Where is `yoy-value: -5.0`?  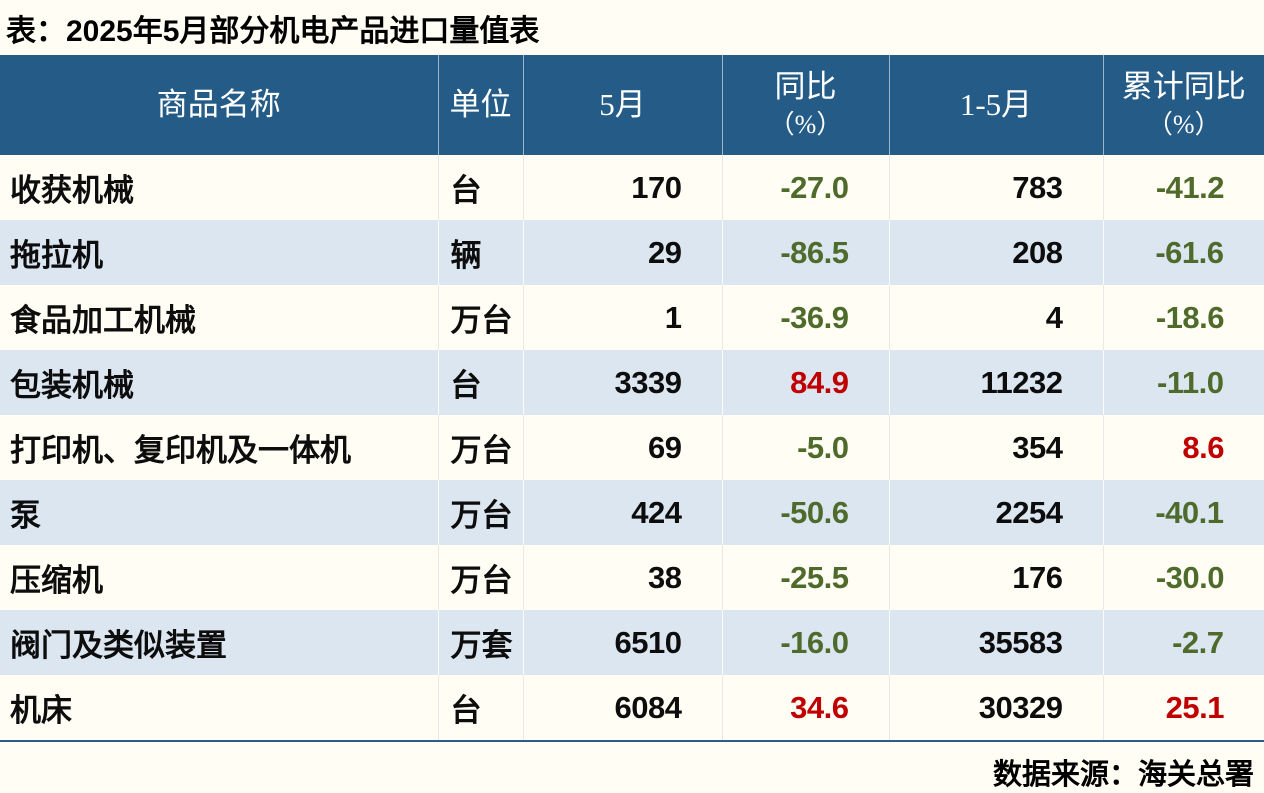 yoy-value: -5.0 is located at coordinates (805, 447).